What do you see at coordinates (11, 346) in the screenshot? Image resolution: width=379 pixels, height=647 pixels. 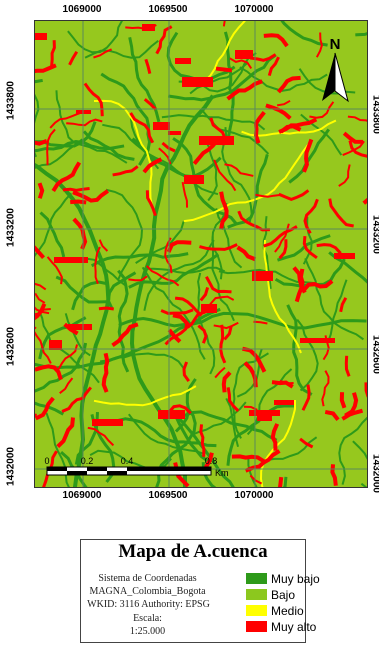 I see `left-tick-3: 1432600` at bounding box center [11, 346].